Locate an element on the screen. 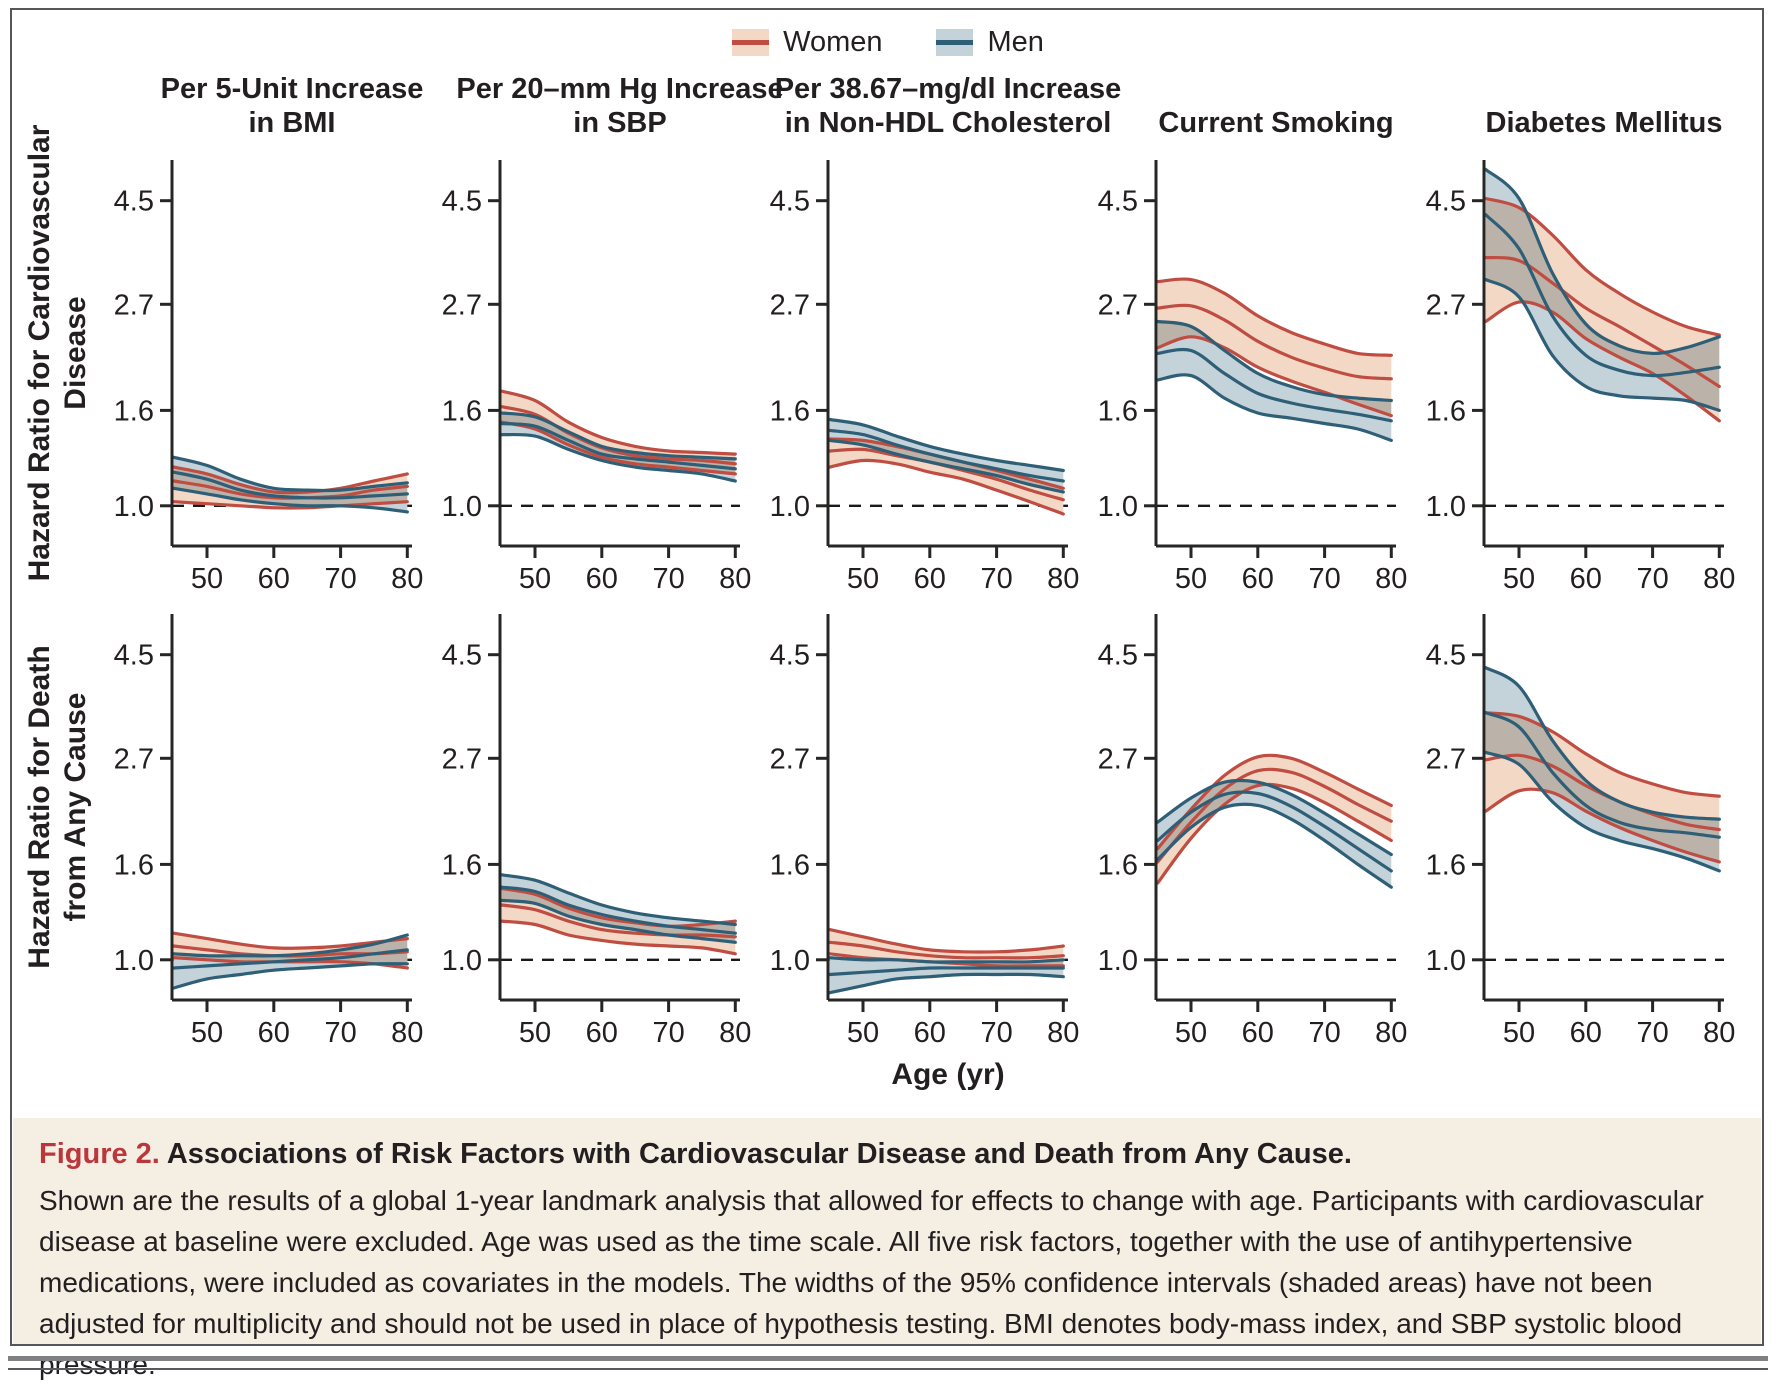 This screenshot has width=1776, height=1385. column-header-sbp: Per 20–mm Hg Increase in SBP is located at coordinates (620, 106).